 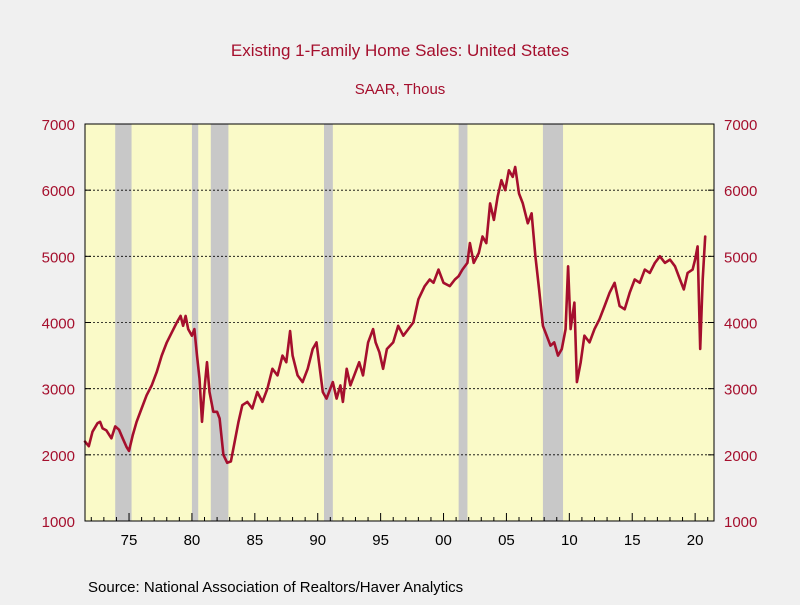 I want to click on x-tick-label-20: 20, so click(x=695, y=540).